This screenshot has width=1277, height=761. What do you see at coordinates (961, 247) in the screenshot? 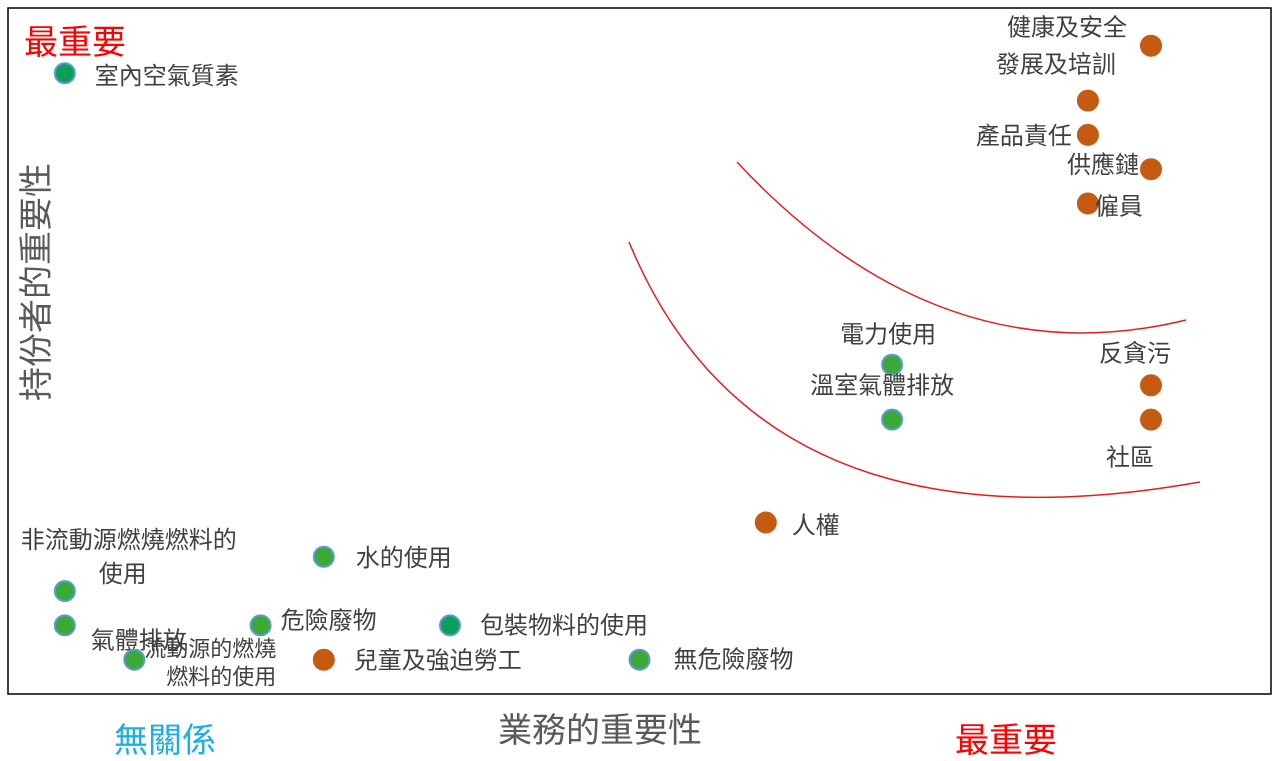
I see `upper-threshold-curve` at bounding box center [961, 247].